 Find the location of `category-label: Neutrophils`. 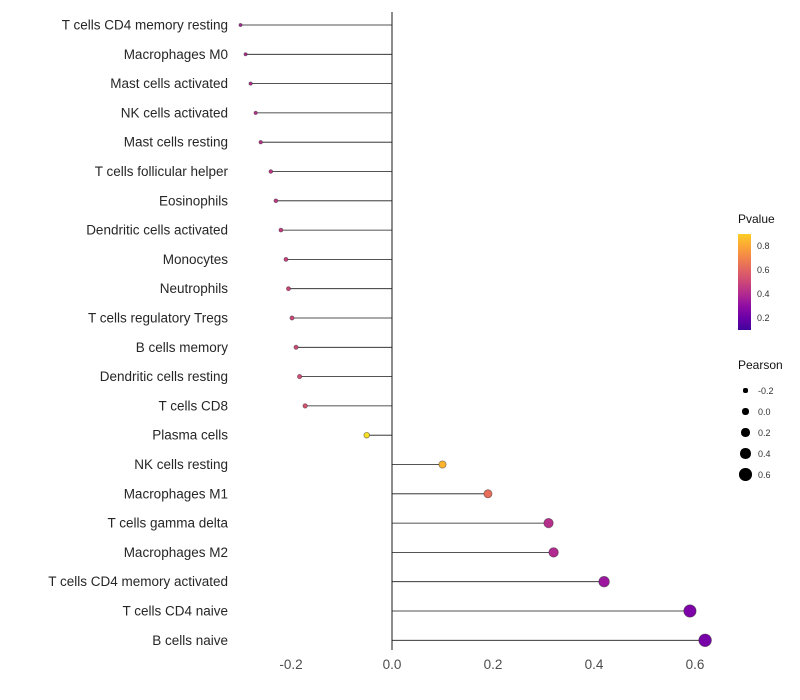

category-label: Neutrophils is located at coordinates (194, 288).